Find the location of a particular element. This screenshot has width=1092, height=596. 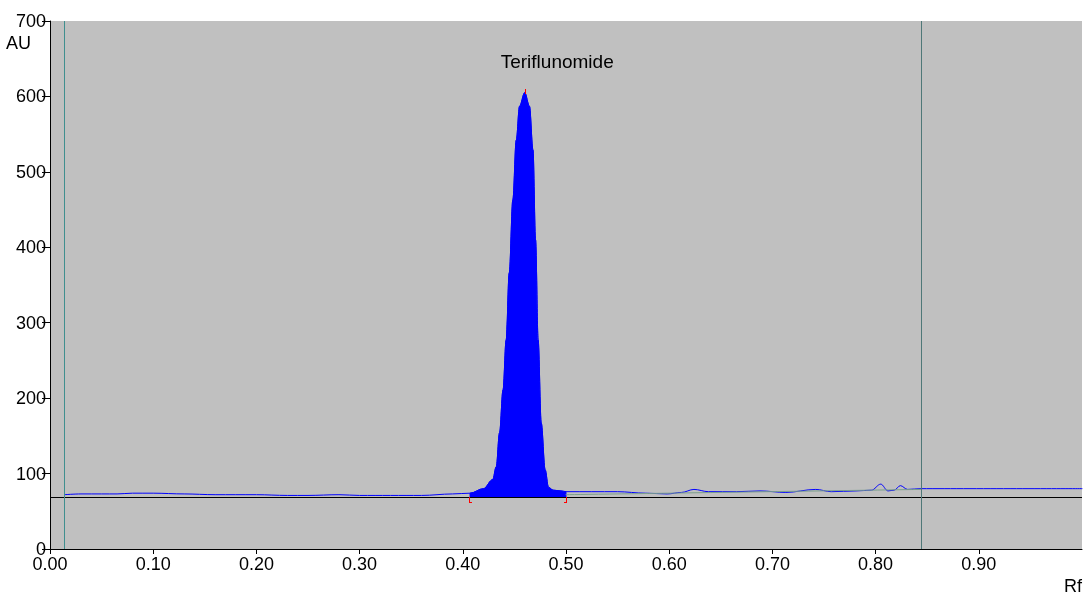

x-tick-label: 0.80 is located at coordinates (876, 564).